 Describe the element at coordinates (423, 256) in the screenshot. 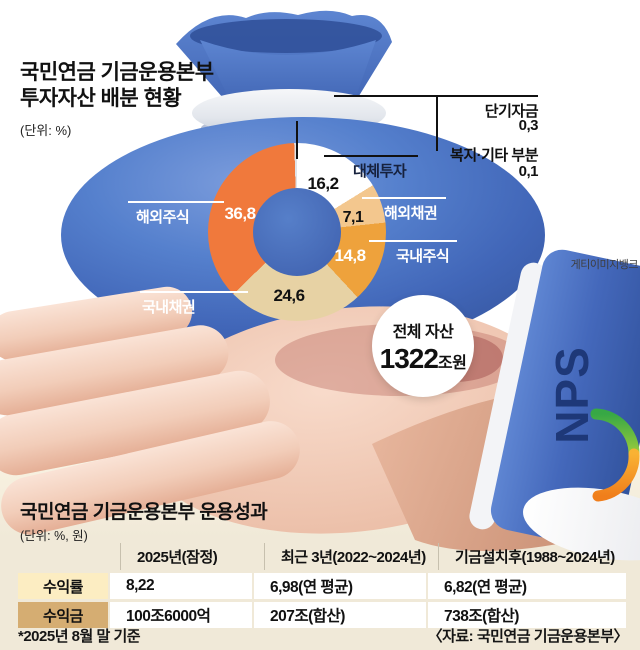

I see `pie-label-domestic-stock: 국내주식` at that location.